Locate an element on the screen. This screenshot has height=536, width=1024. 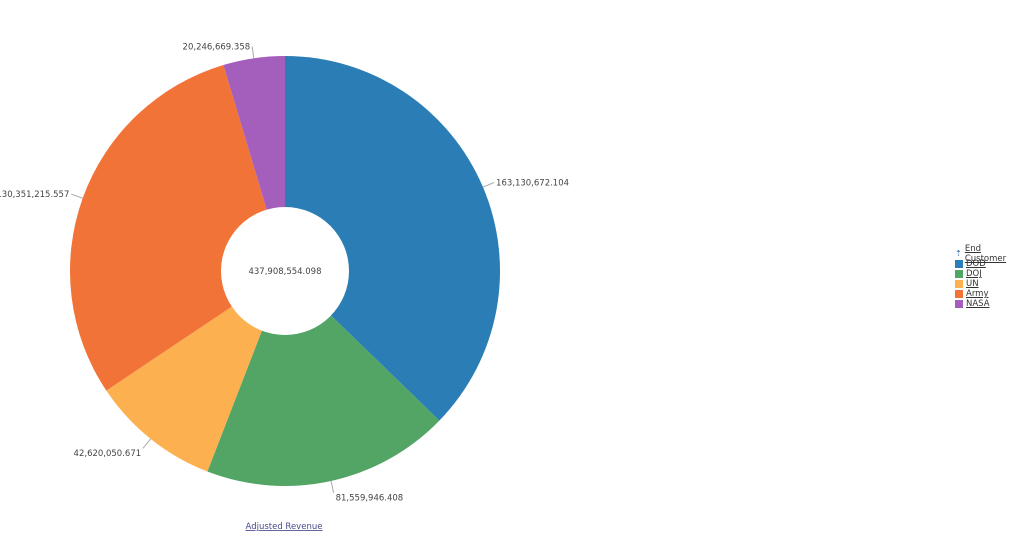
slice-un is located at coordinates (195, 371).